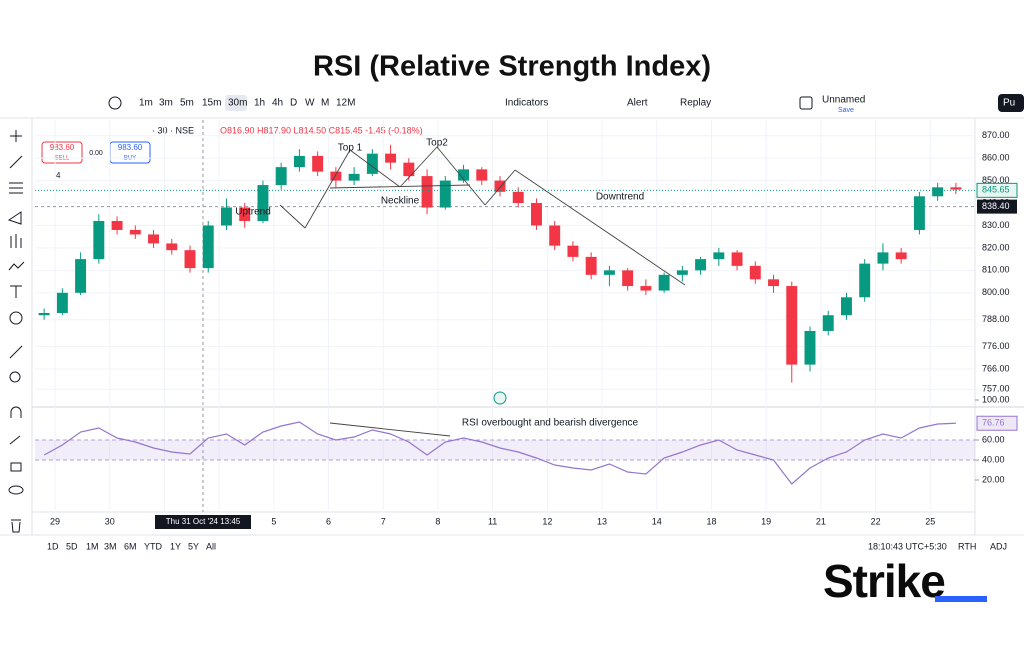 This screenshot has height=645, width=1024. Describe the element at coordinates (993, 423) in the screenshot. I see `rsi-last: 76.76` at that location.